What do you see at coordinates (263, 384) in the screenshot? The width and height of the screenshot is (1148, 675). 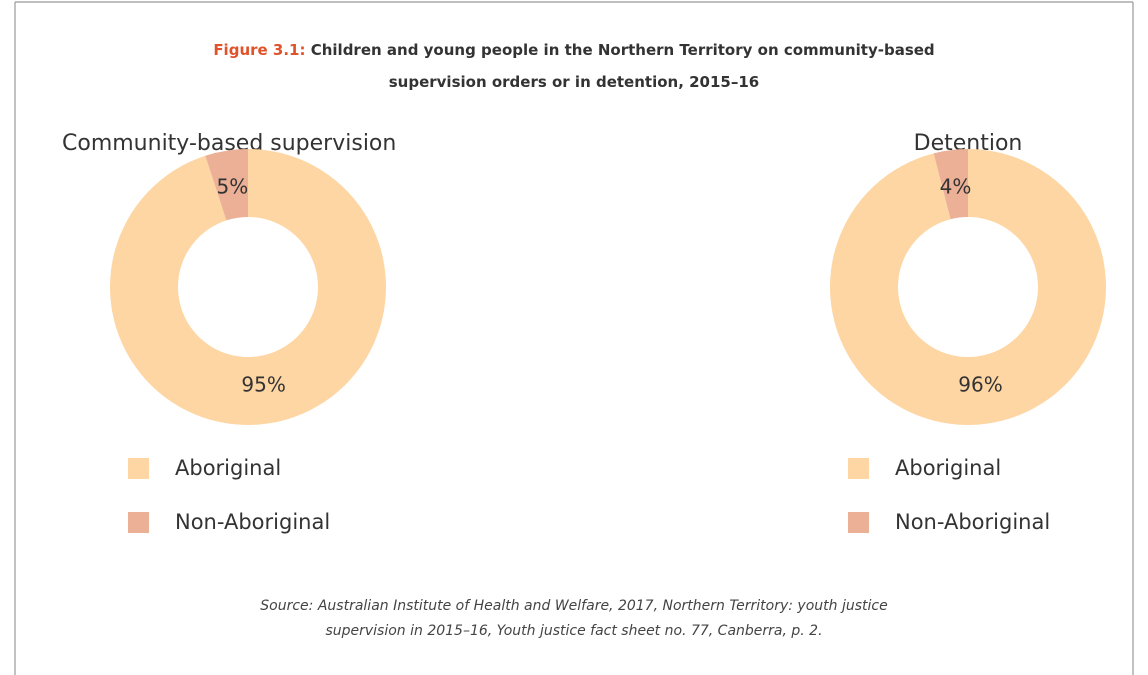 I see `slice-label: 95%` at bounding box center [263, 384].